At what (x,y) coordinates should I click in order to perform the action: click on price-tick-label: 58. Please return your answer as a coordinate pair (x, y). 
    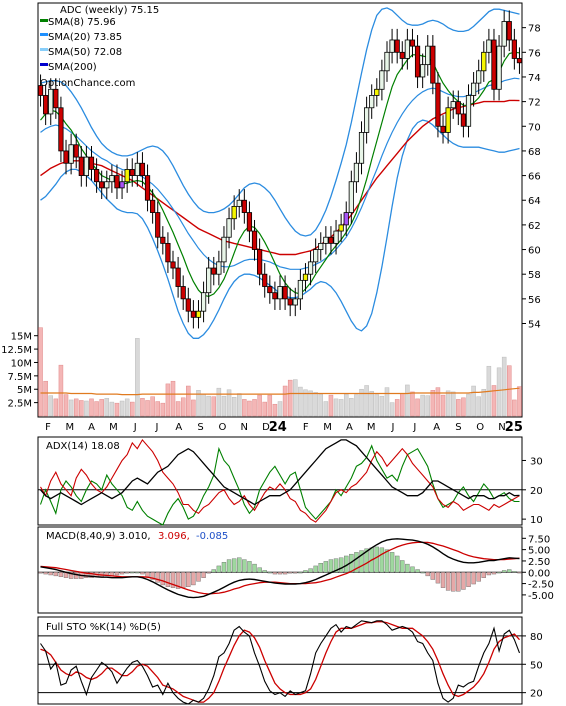
    Looking at the image, I should click on (534, 275).